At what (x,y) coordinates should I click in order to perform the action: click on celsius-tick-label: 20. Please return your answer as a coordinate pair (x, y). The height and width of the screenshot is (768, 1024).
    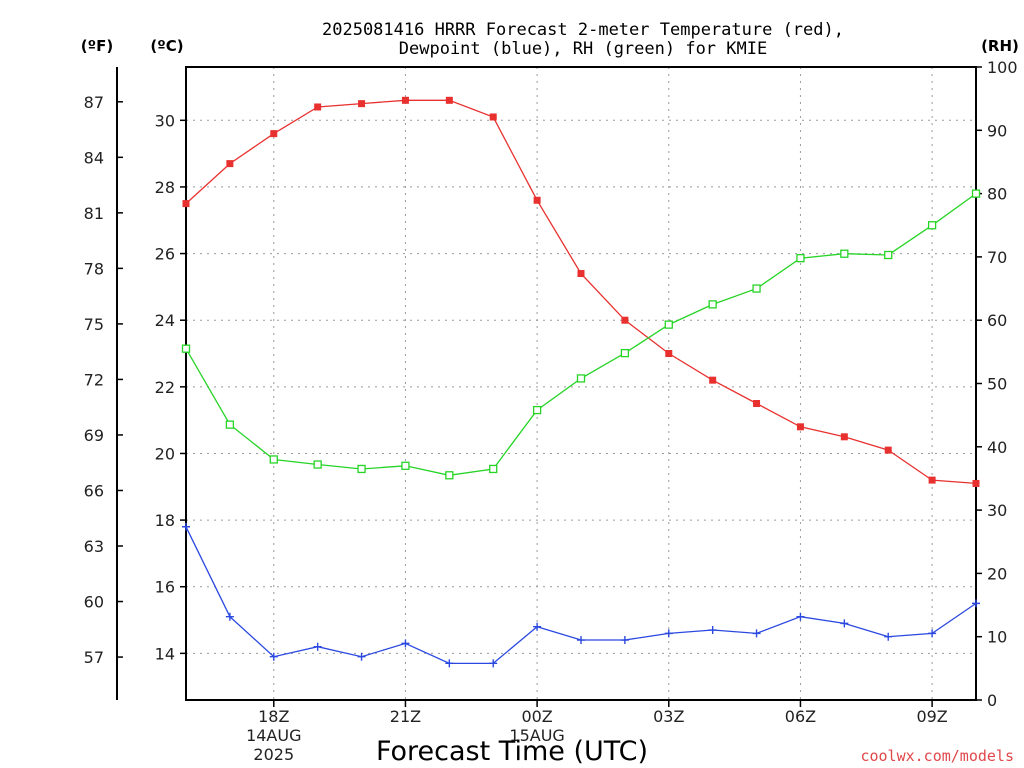
    Looking at the image, I should click on (165, 453).